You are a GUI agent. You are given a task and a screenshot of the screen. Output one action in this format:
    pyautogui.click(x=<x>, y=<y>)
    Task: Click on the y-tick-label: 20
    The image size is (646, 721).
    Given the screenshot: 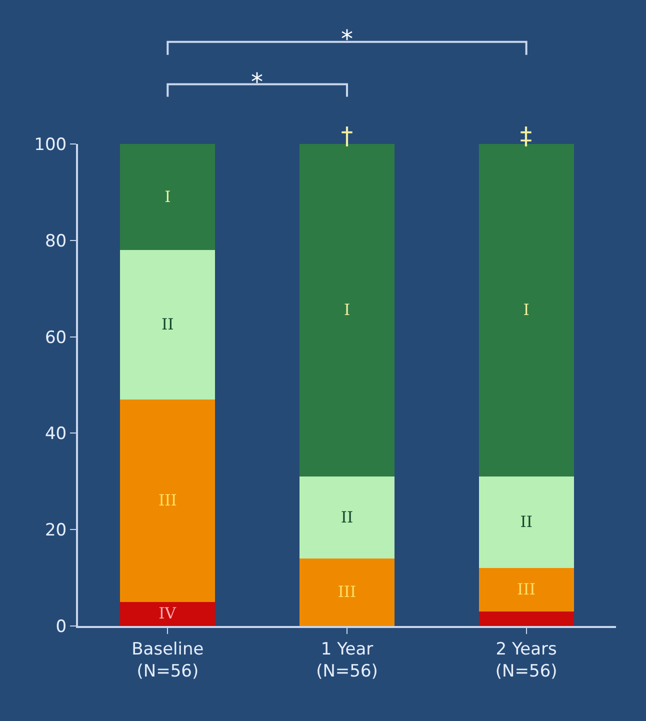 What is the action you would take?
    pyautogui.click(x=55, y=530)
    